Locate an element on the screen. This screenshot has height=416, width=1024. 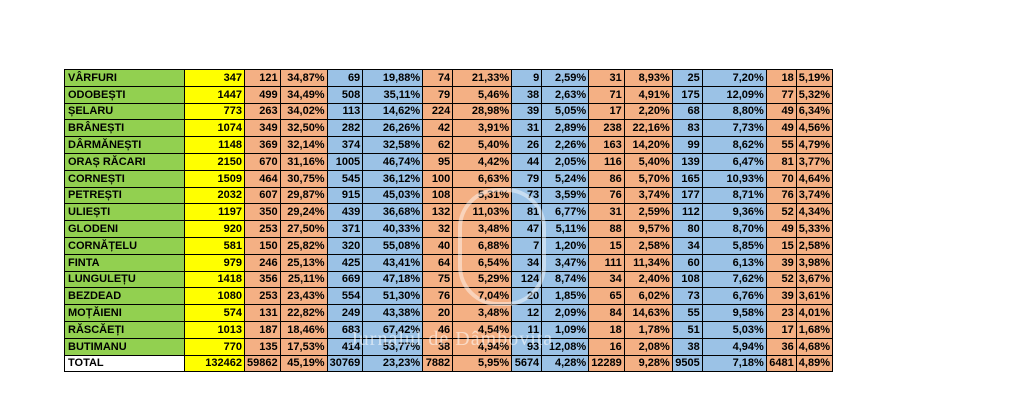
vote-percent: 5,11% is located at coordinates (565, 229).